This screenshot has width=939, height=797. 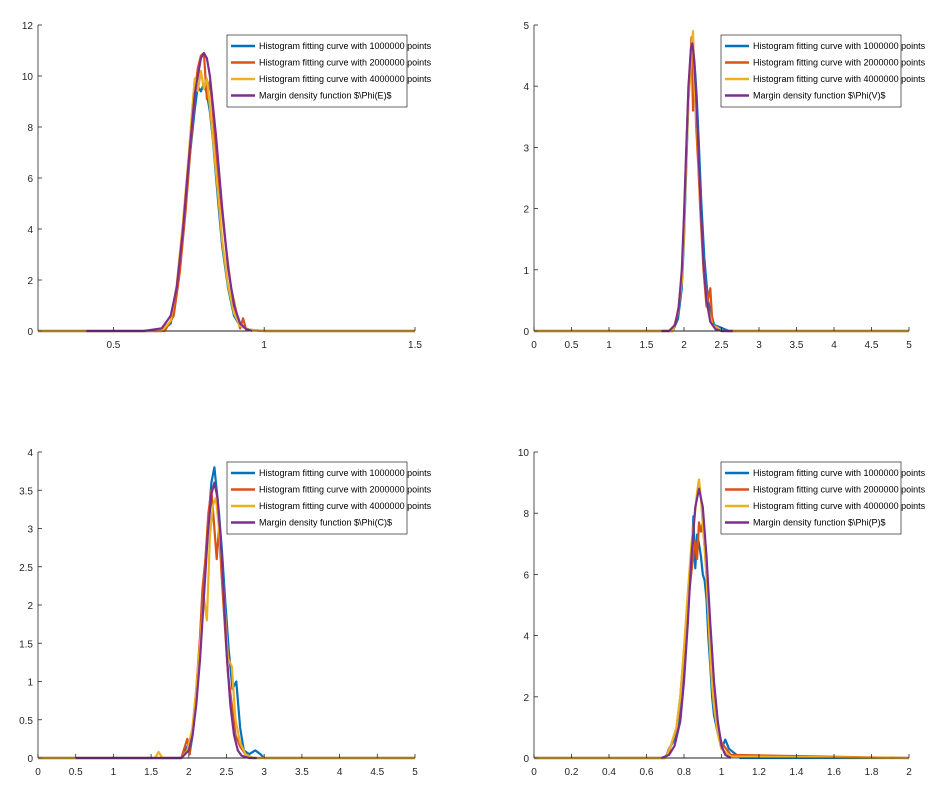 What do you see at coordinates (28, 26) in the screenshot?
I see `y-tick-label: 12` at bounding box center [28, 26].